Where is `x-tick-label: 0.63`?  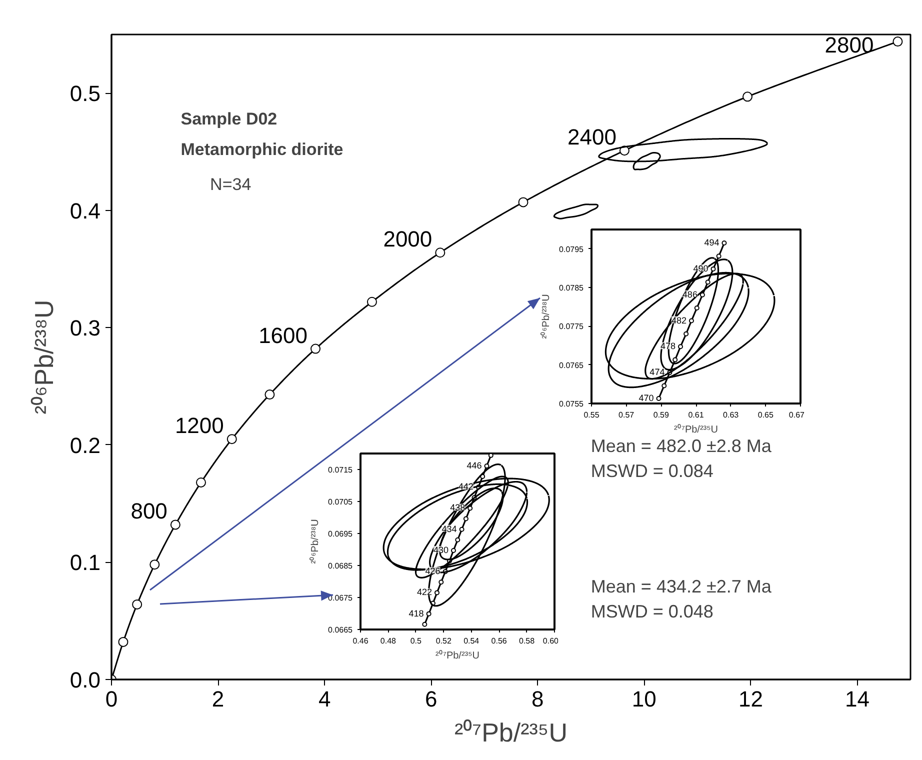 x-tick-label: 0.63 is located at coordinates (731, 415).